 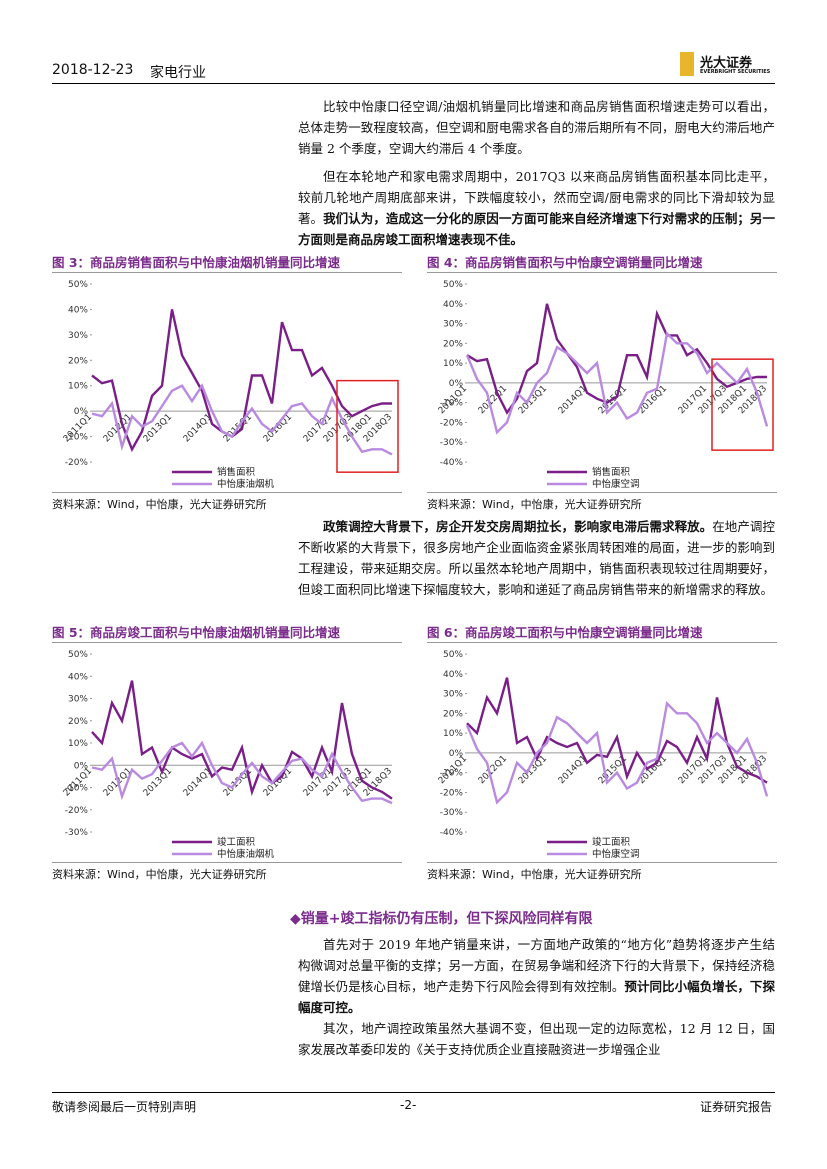 I want to click on footer-center: -2-, so click(x=408, y=1105).